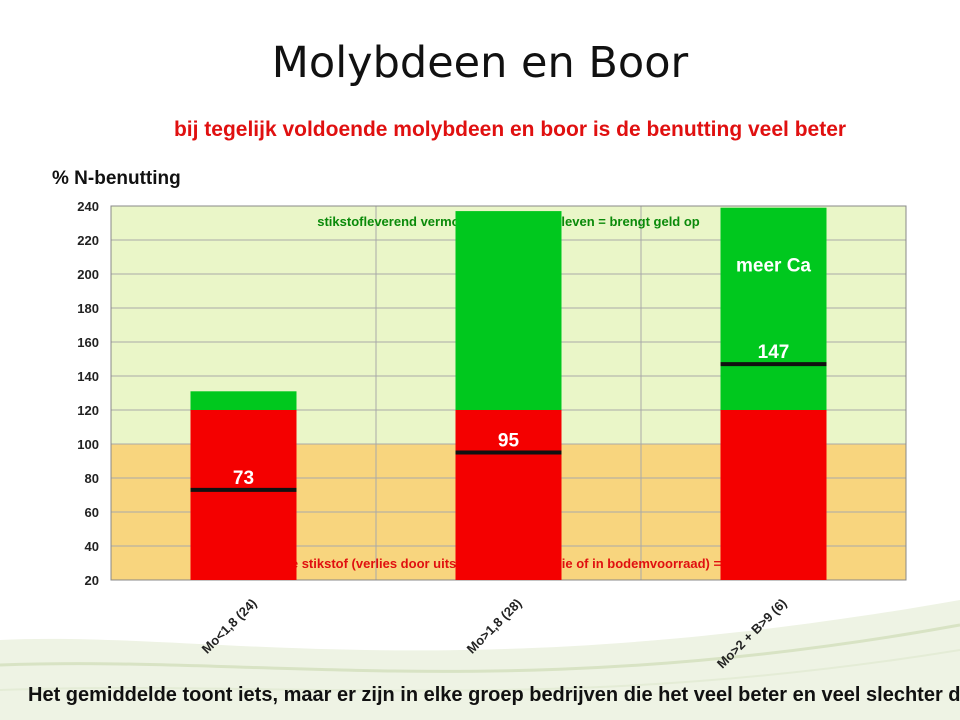 The height and width of the screenshot is (720, 960). I want to click on y-tick-label: 80, so click(92, 478).